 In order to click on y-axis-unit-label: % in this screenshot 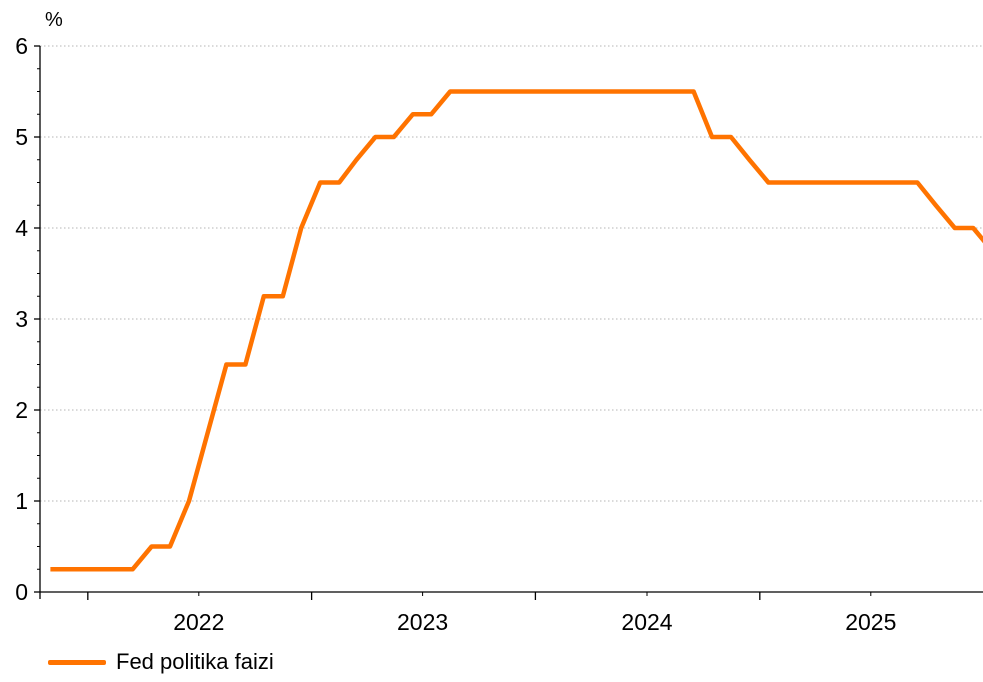, I will do `click(54, 20)`.